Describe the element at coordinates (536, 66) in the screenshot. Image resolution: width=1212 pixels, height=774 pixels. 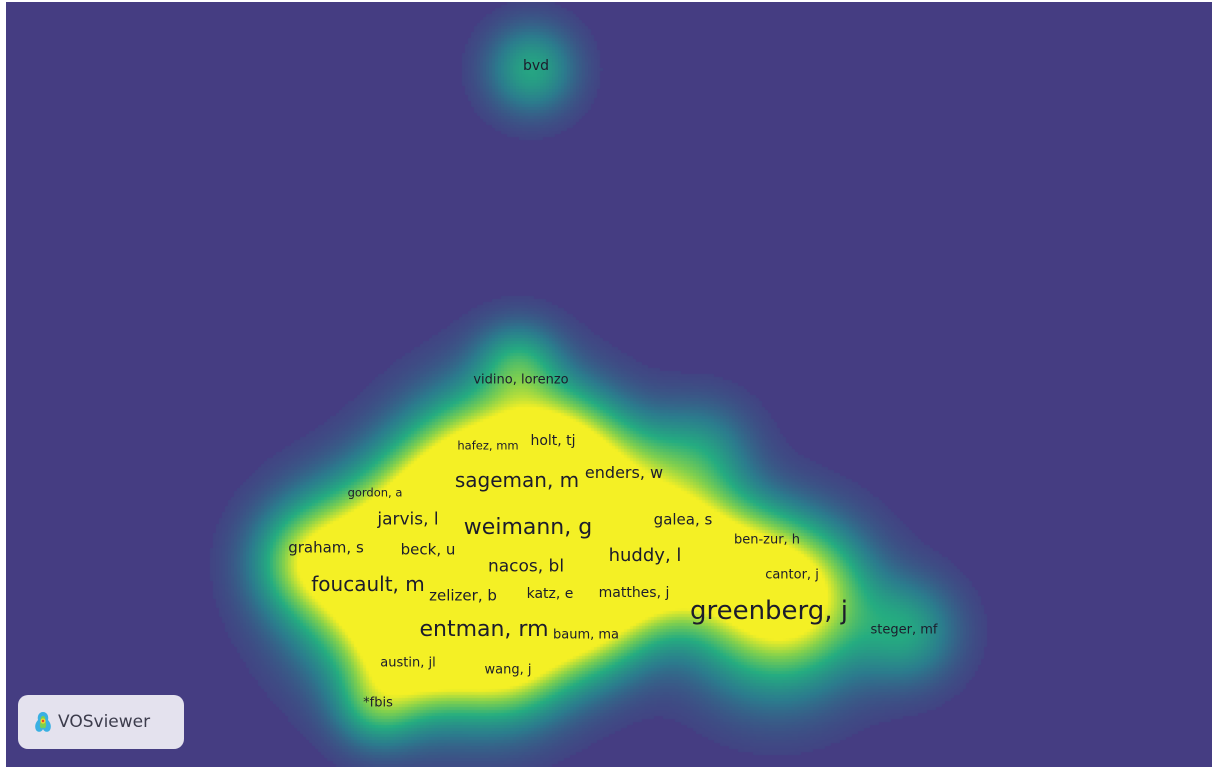
I see `node-label-bvd: bvd` at that location.